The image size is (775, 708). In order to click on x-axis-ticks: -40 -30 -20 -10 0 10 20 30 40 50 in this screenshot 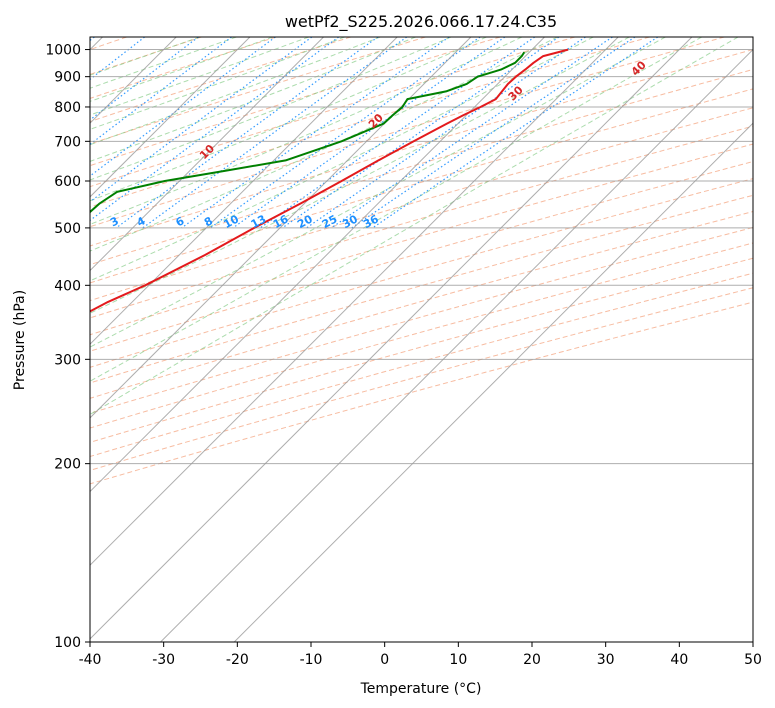, I will do `click(420, 655)`.